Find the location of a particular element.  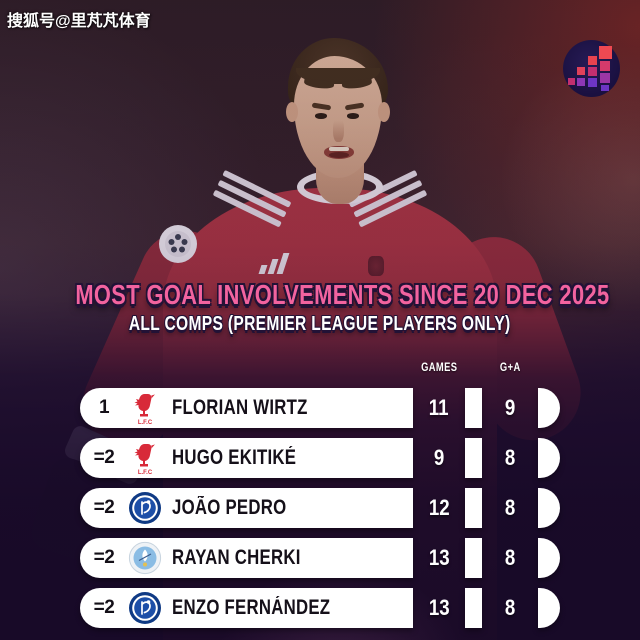

table-row: =2 RAYAN CHERKI 13 8 is located at coordinates (320, 558).